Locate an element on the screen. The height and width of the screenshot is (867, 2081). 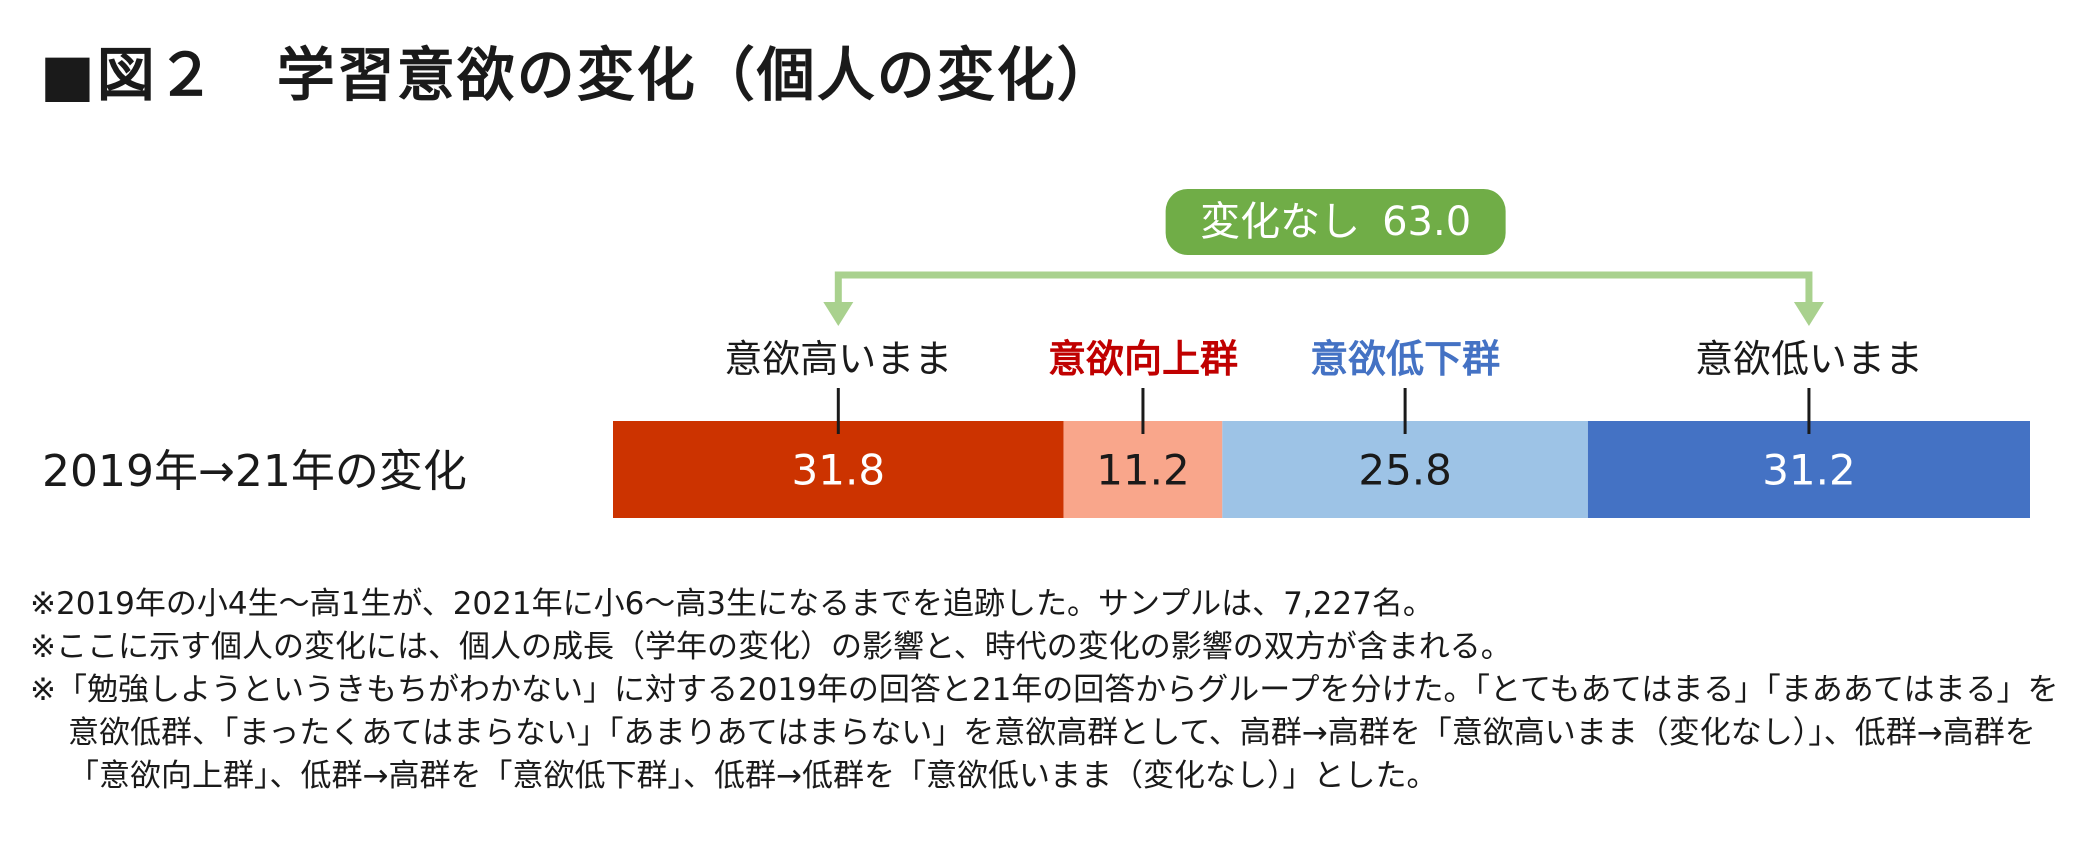
arrow-head-left is located at coordinates (838, 314).